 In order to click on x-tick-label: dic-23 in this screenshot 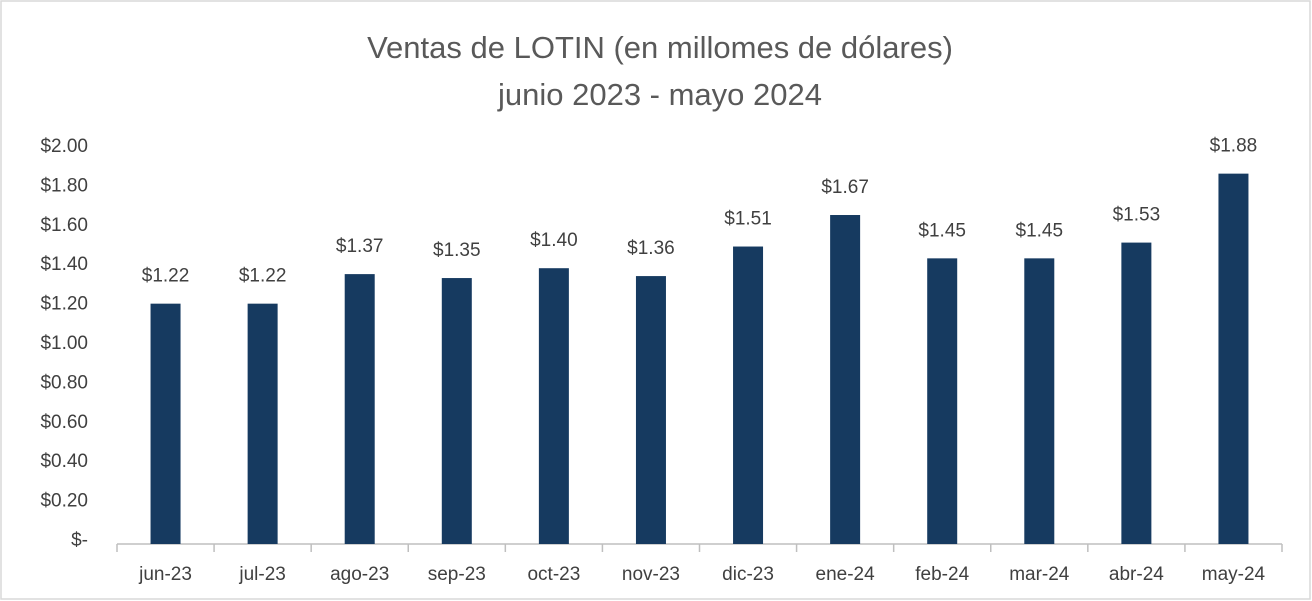, I will do `click(748, 574)`.